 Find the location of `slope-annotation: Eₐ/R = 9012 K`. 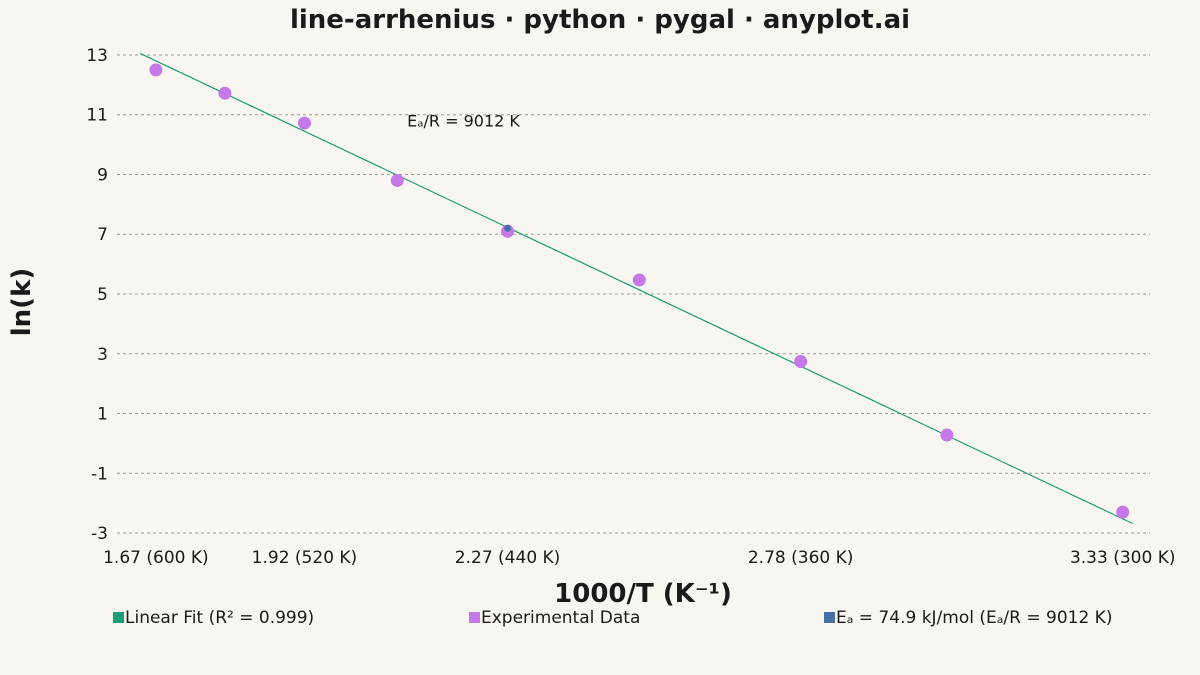

slope-annotation: Eₐ/R = 9012 K is located at coordinates (463, 121).